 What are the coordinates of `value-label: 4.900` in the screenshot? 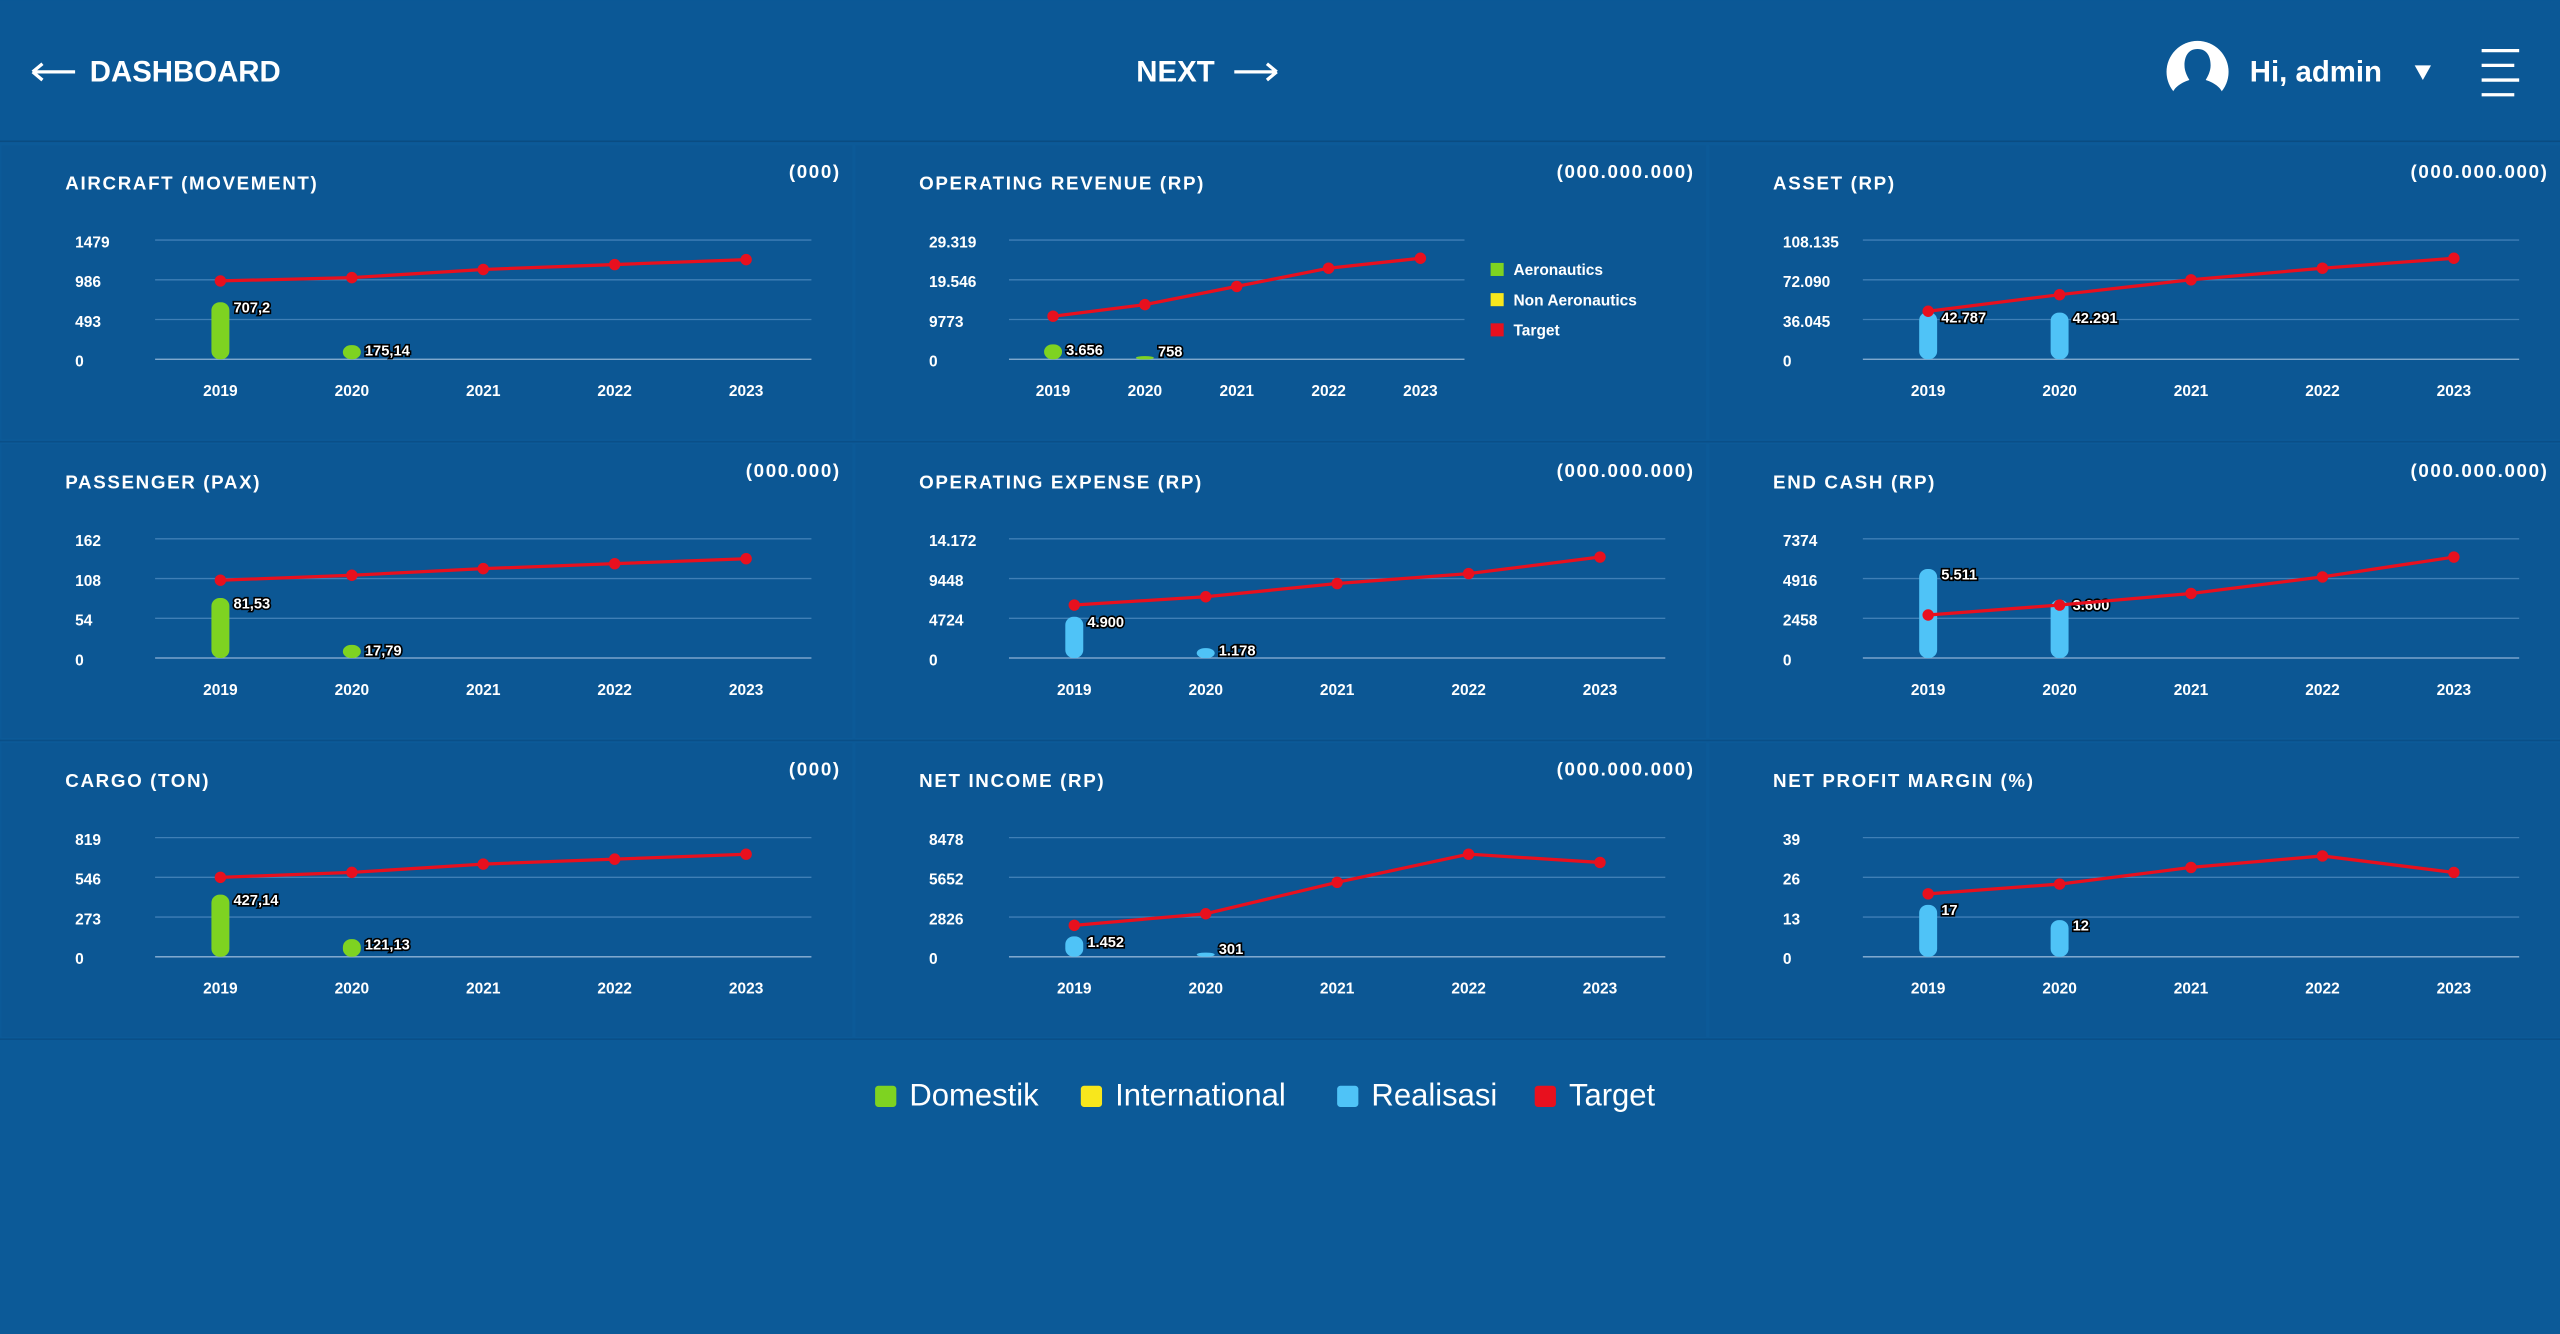 It's located at (1105, 623).